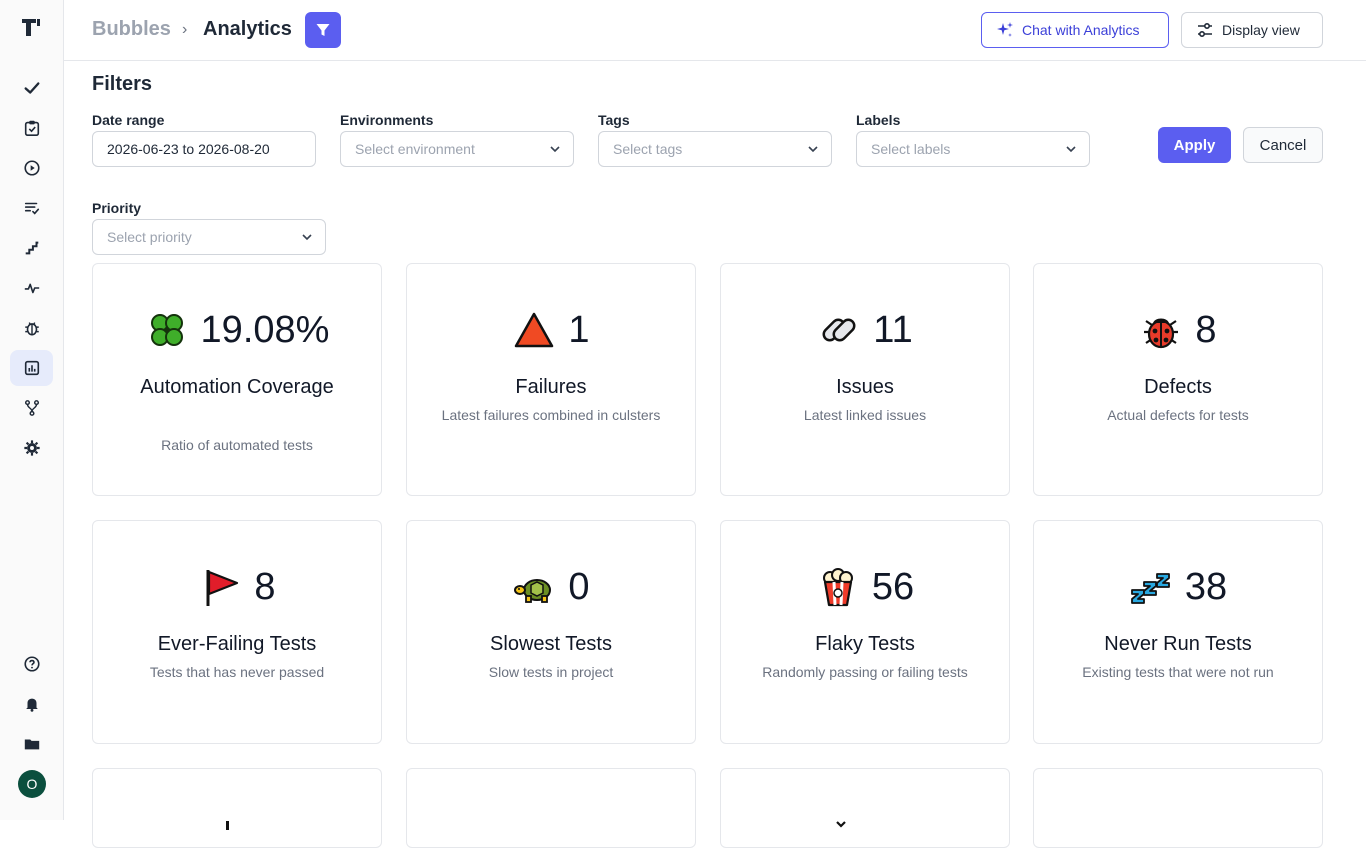  I want to click on sliders-icon, so click(1205, 30).